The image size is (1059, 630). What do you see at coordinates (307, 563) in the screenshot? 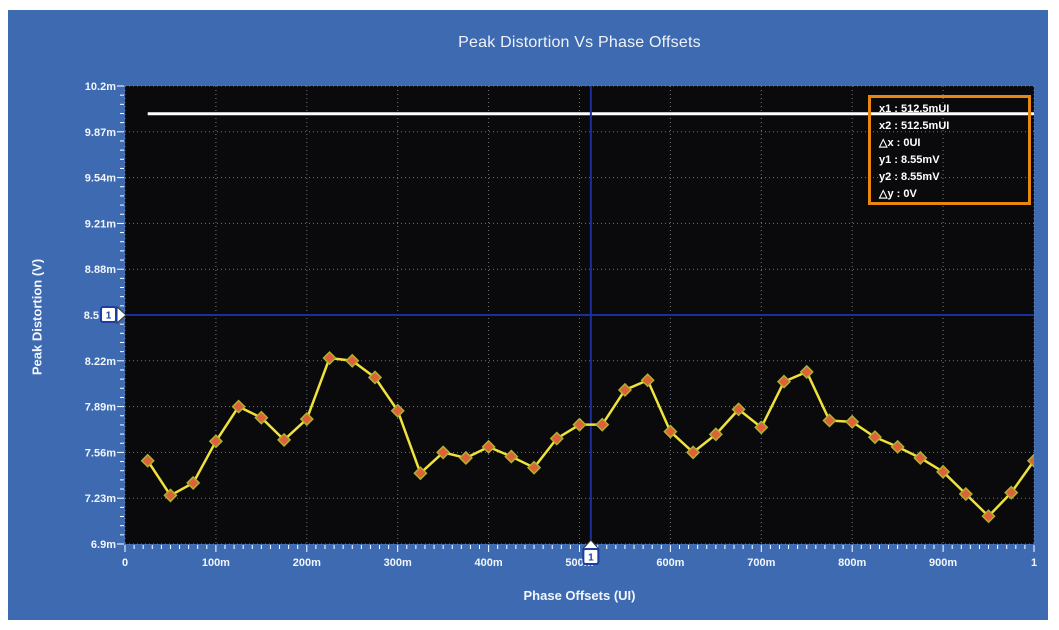
I see `x-tick-label: 200m` at bounding box center [307, 563].